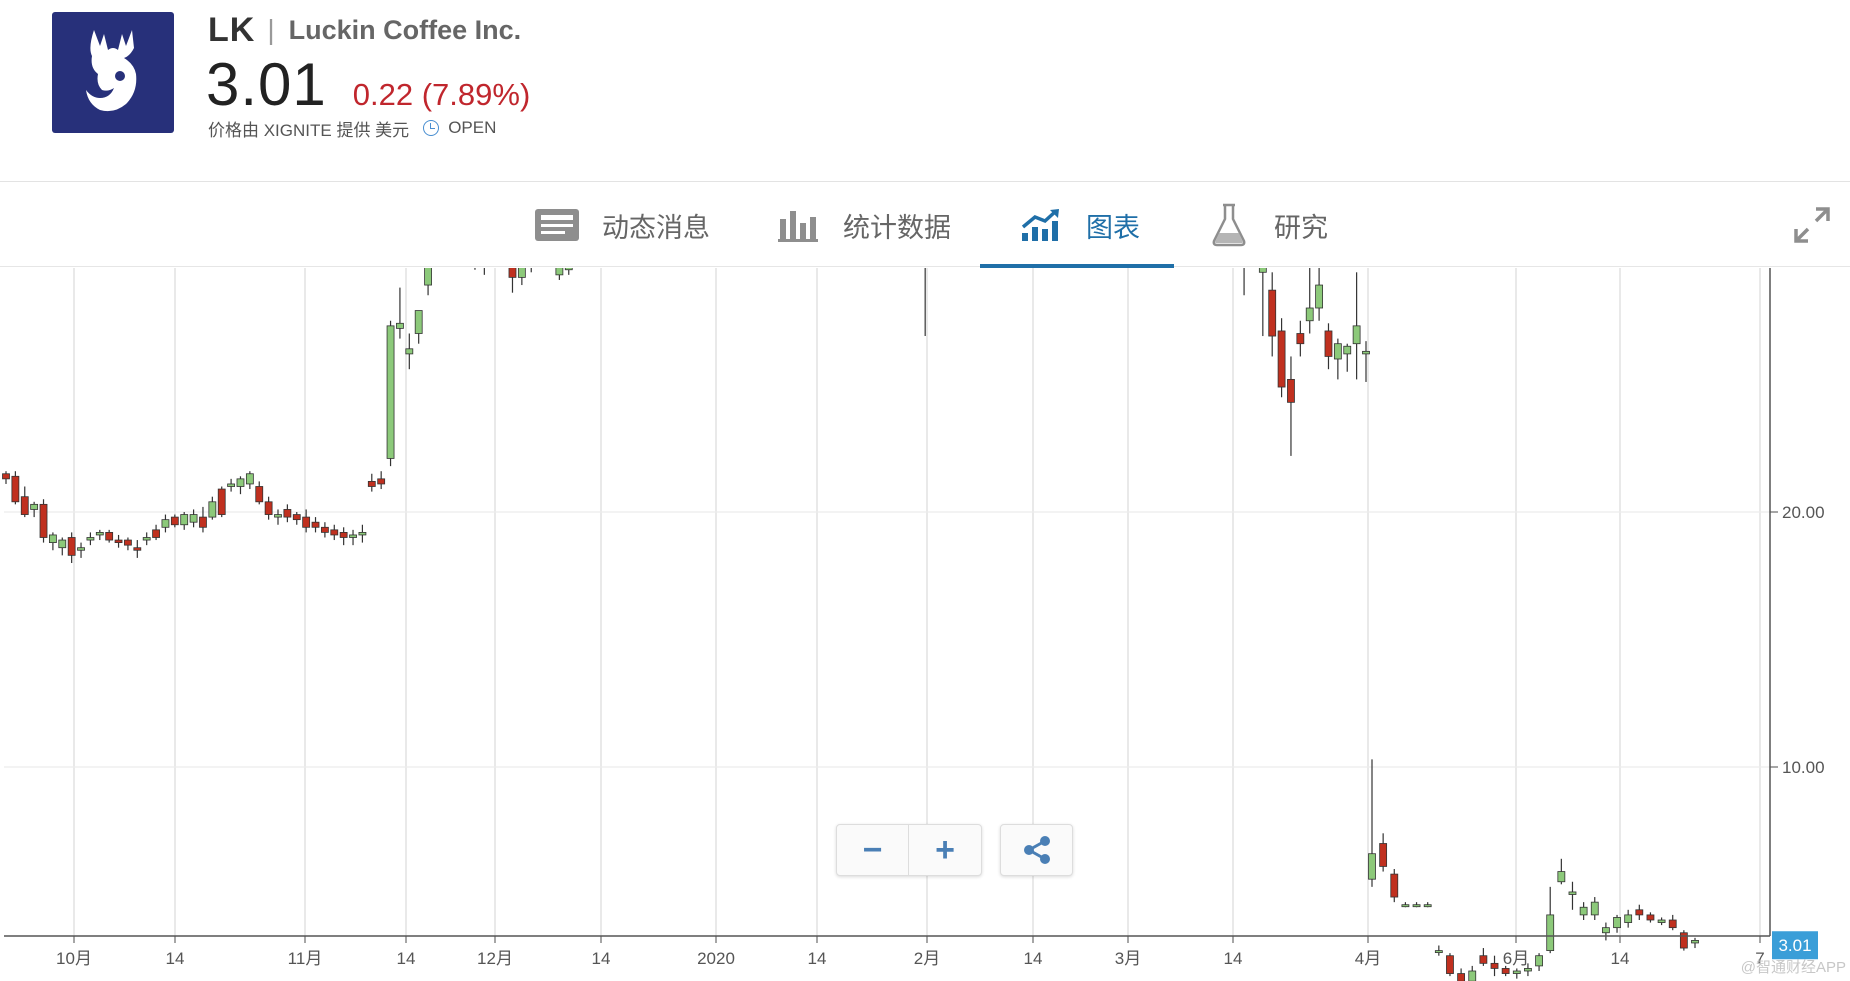 Image resolution: width=1850 pixels, height=981 pixels. What do you see at coordinates (472, 127) in the screenshot?
I see `market-status: OPEN` at bounding box center [472, 127].